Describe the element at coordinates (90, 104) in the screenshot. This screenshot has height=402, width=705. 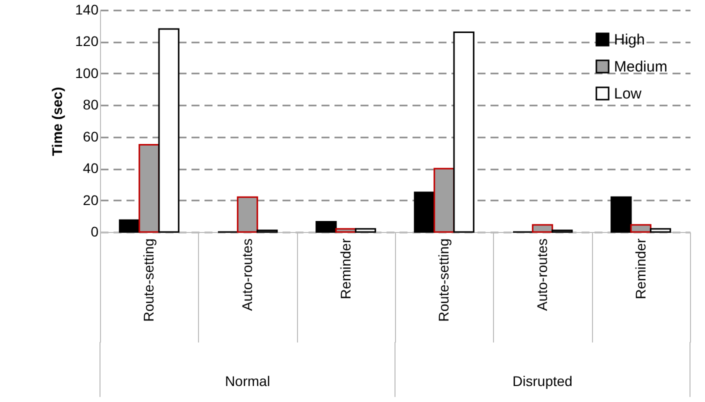
I see `y-tick-label: 80` at that location.